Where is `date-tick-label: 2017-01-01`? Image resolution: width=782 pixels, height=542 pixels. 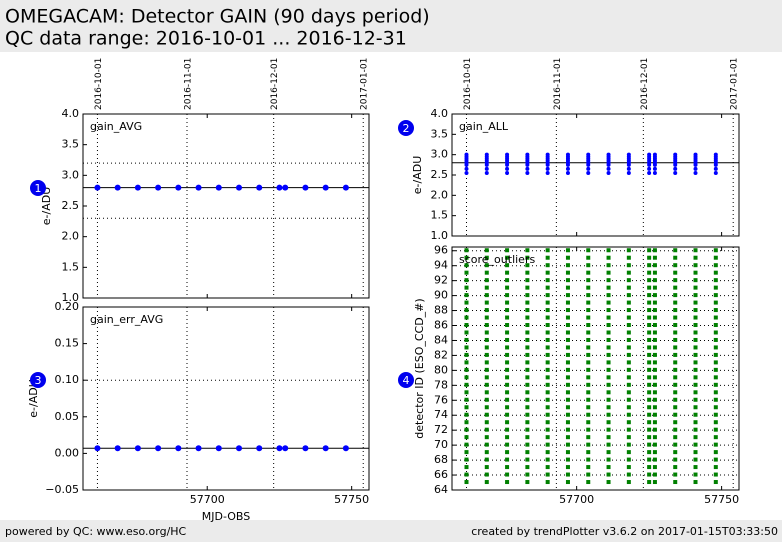
date-tick-label: 2017-01-01 is located at coordinates (735, 84).